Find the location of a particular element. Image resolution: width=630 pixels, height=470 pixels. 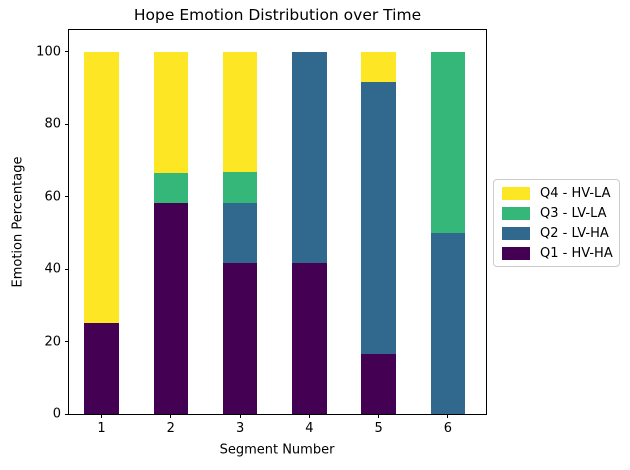

y-tick-label: 100 is located at coordinates (48, 52).